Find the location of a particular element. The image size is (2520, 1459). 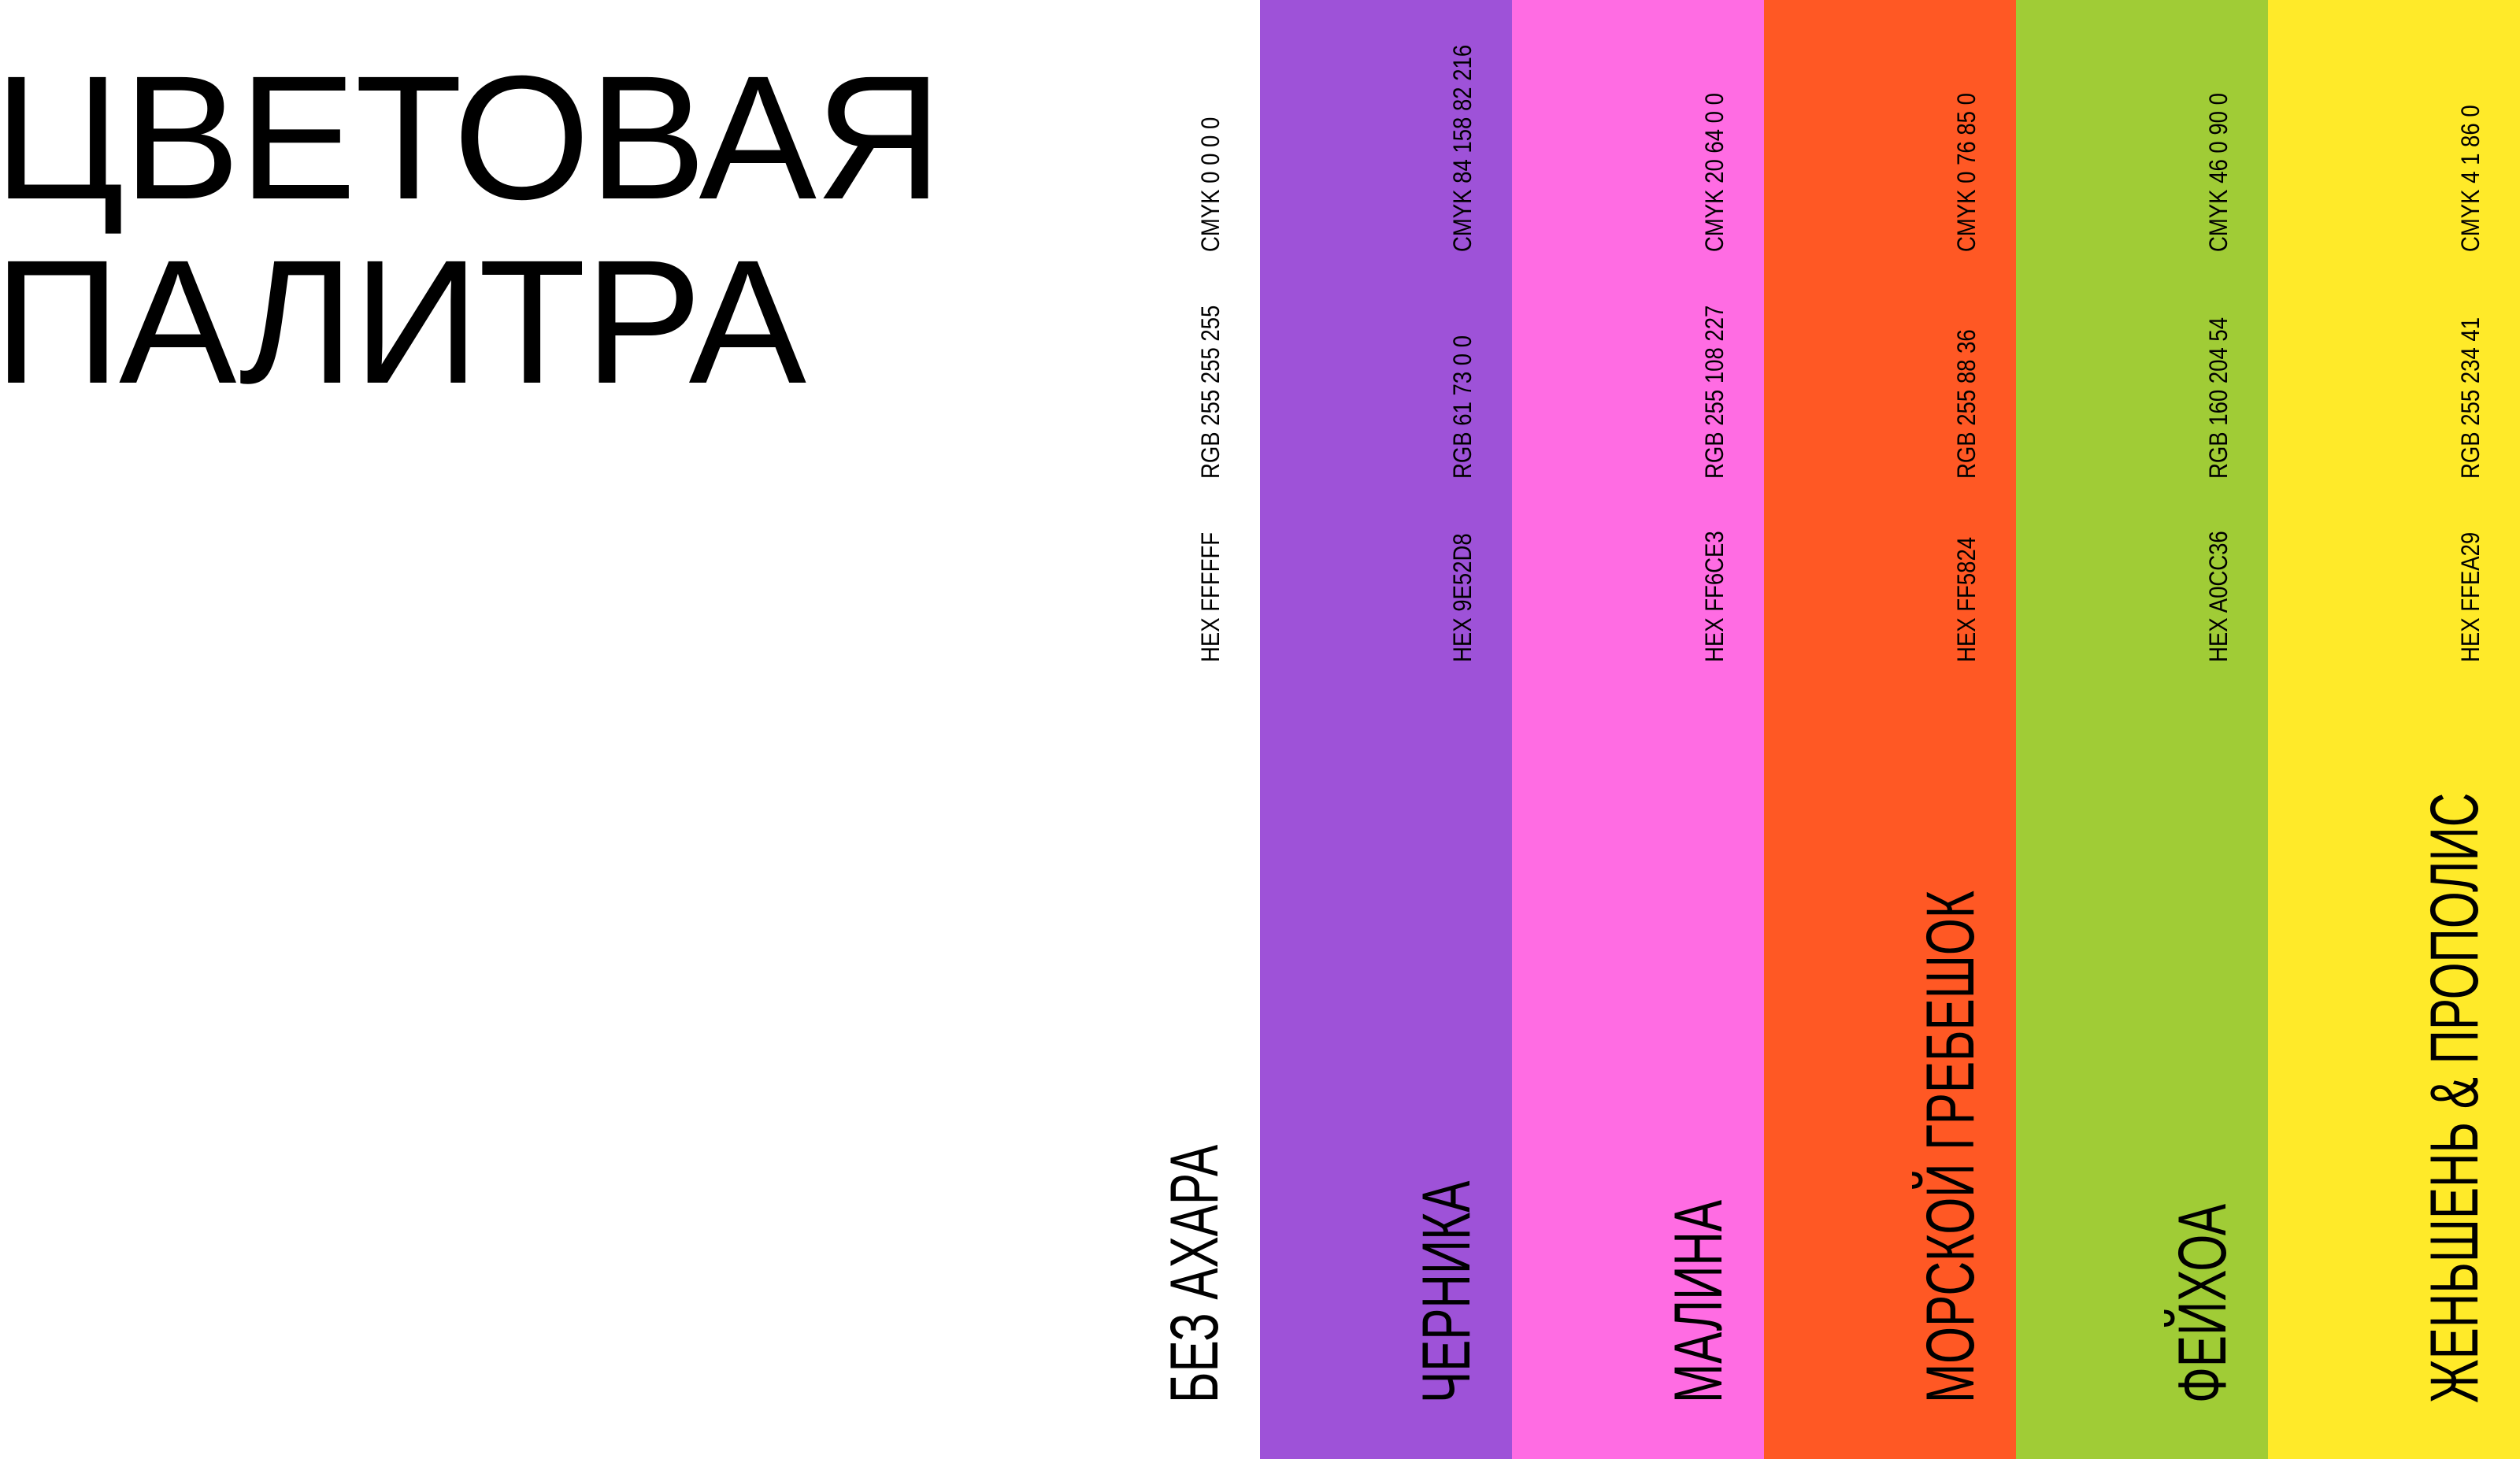

color-name: ФЕЙХОА is located at coordinates (2202, 1303).